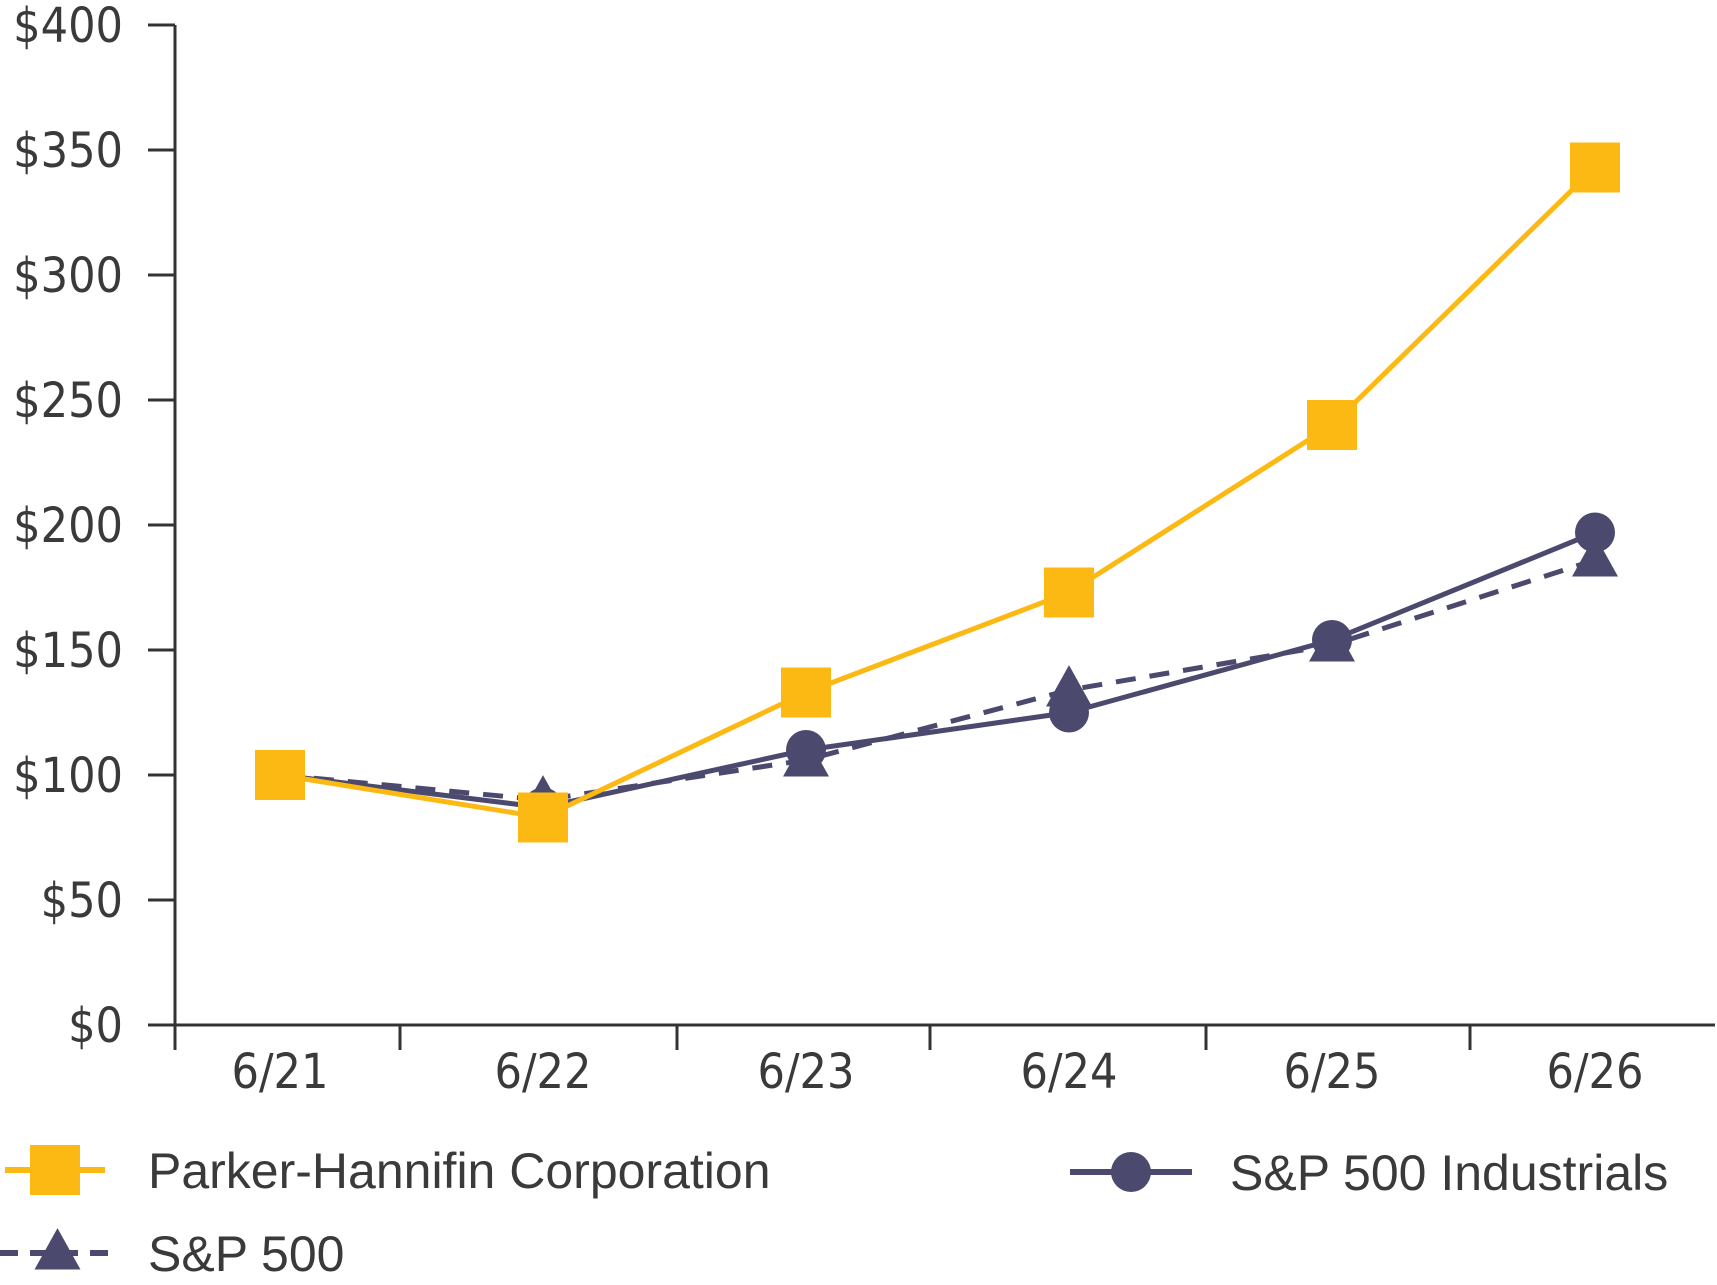  What do you see at coordinates (1449, 1173) in the screenshot?
I see `legend-label: S&P 500 Industrials` at bounding box center [1449, 1173].